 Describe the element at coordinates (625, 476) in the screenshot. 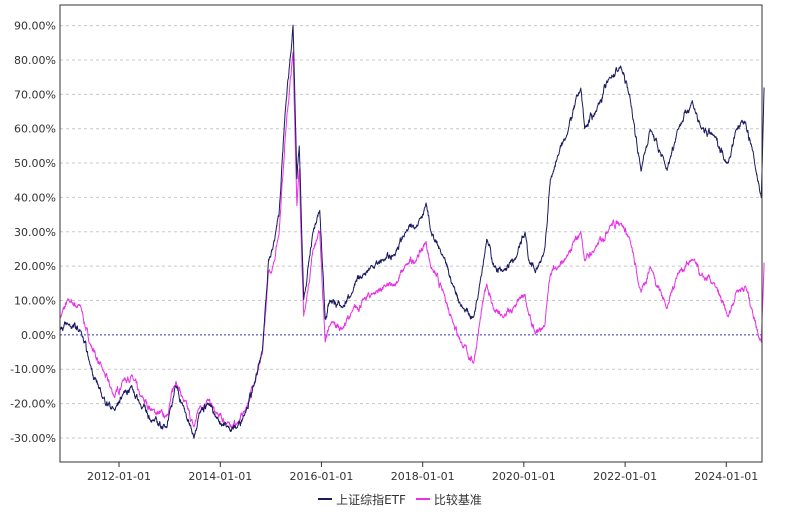

I see `x-tick-label: 2022-01-01` at that location.